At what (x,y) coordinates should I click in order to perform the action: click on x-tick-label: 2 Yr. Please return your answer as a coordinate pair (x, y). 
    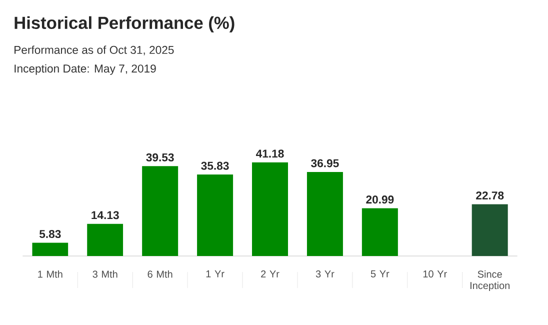
    Looking at the image, I should click on (270, 274).